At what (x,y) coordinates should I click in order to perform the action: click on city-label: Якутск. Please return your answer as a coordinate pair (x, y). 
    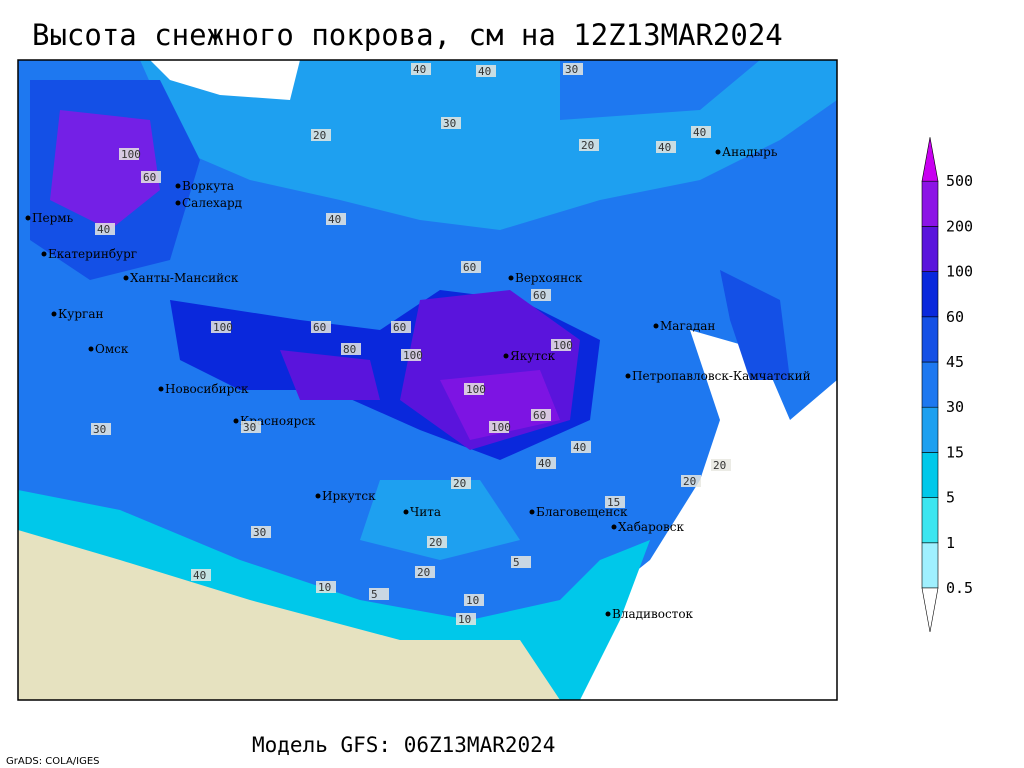
    Looking at the image, I should click on (533, 356).